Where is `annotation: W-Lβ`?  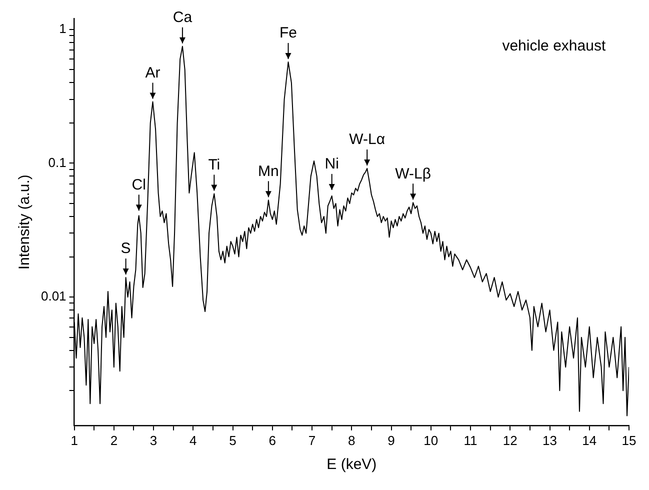 annotation: W-Lβ is located at coordinates (413, 173).